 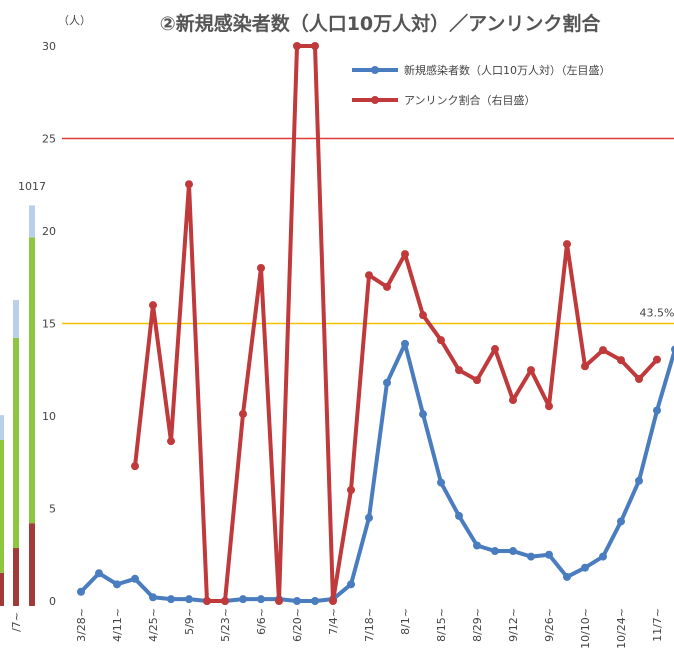 What do you see at coordinates (369, 625) in the screenshot?
I see `x-tick-label: 7/18~` at bounding box center [369, 625].